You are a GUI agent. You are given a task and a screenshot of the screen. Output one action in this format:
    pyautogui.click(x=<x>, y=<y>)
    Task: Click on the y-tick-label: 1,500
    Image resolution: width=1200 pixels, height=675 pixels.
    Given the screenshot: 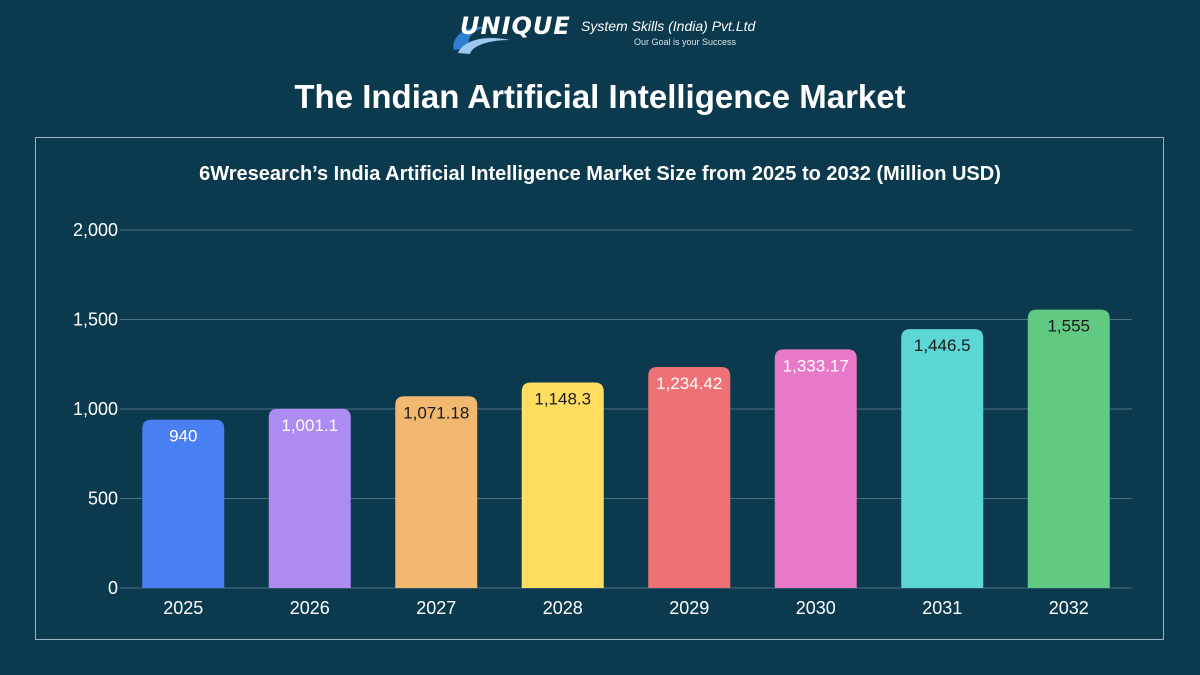 What is the action you would take?
    pyautogui.click(x=95, y=320)
    